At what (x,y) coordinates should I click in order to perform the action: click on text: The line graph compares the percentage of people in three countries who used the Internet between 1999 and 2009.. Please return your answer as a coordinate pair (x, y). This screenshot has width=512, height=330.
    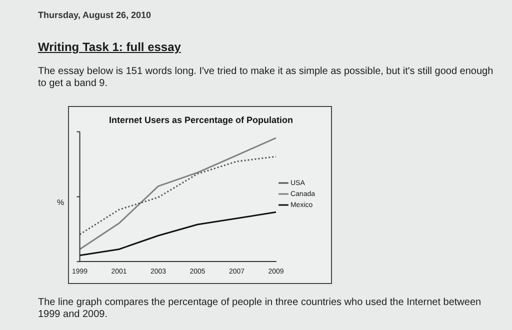
    Looking at the image, I should click on (260, 309).